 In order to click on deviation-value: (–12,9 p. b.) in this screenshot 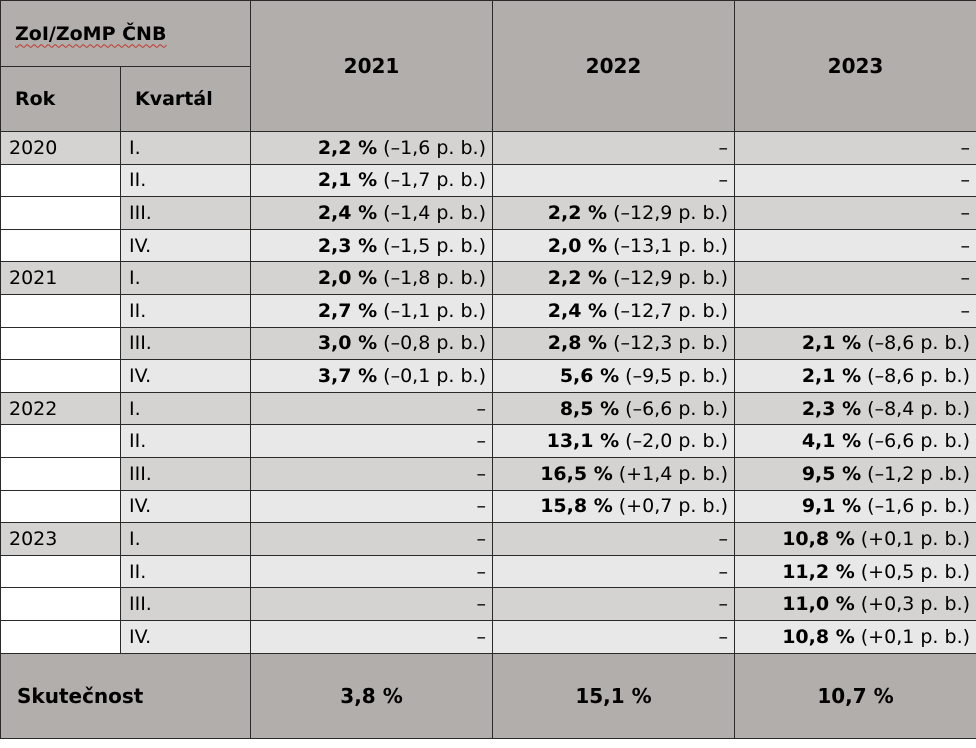, I will do `click(668, 278)`.